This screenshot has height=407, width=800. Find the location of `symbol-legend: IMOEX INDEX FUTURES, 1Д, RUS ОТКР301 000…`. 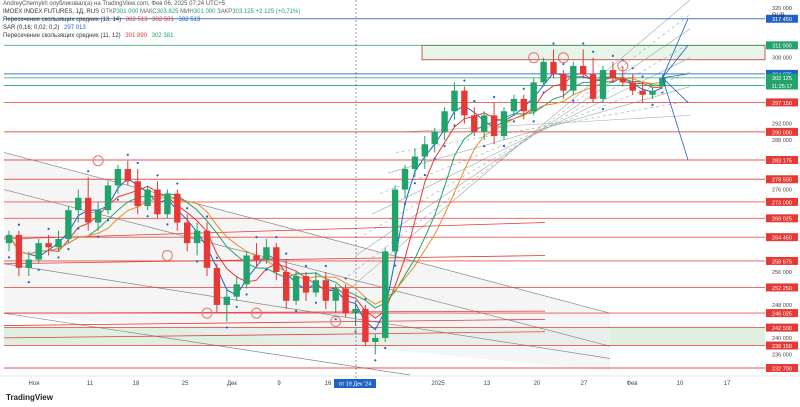

symbol-legend: IMOEX INDEX FUTURES, 1Д, RUS ОТКР301 000… is located at coordinates (151, 12).